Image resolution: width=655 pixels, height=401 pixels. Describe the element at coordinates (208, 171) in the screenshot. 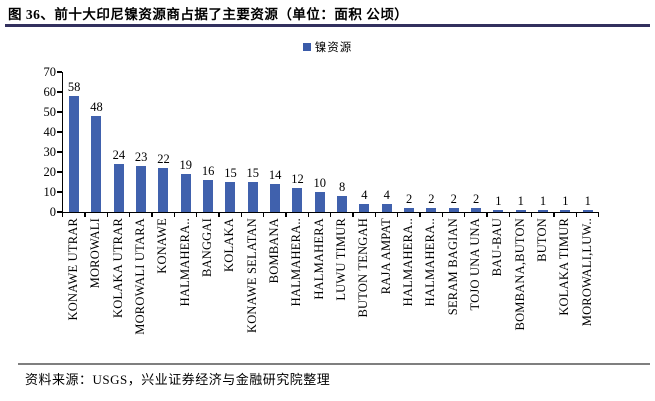

I see `bar-value-label: 16` at that location.